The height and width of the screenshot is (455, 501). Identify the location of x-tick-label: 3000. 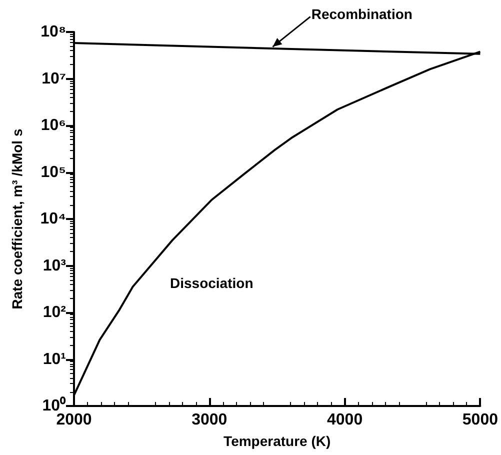
(210, 420).